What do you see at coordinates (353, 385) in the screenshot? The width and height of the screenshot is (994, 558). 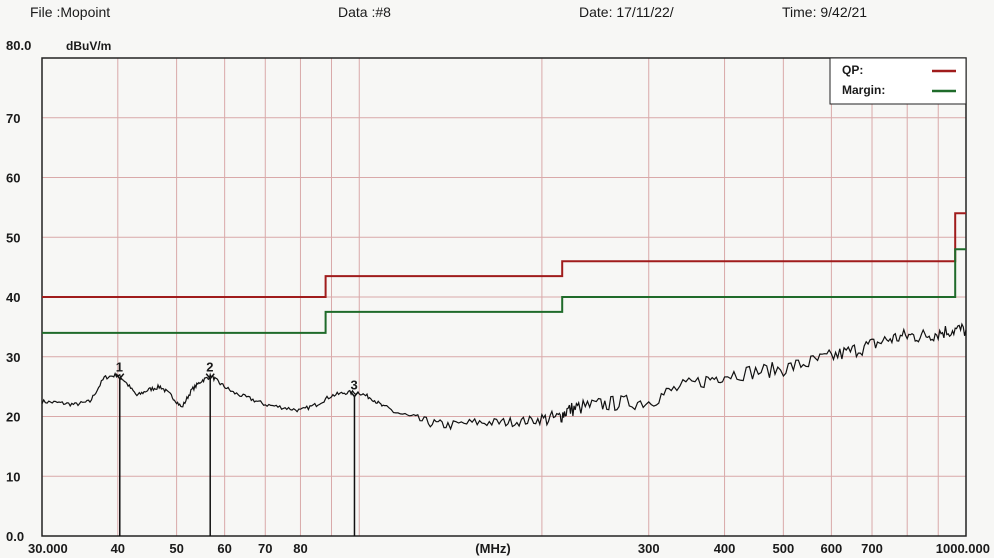 I see `marker-label: 3` at bounding box center [353, 385].